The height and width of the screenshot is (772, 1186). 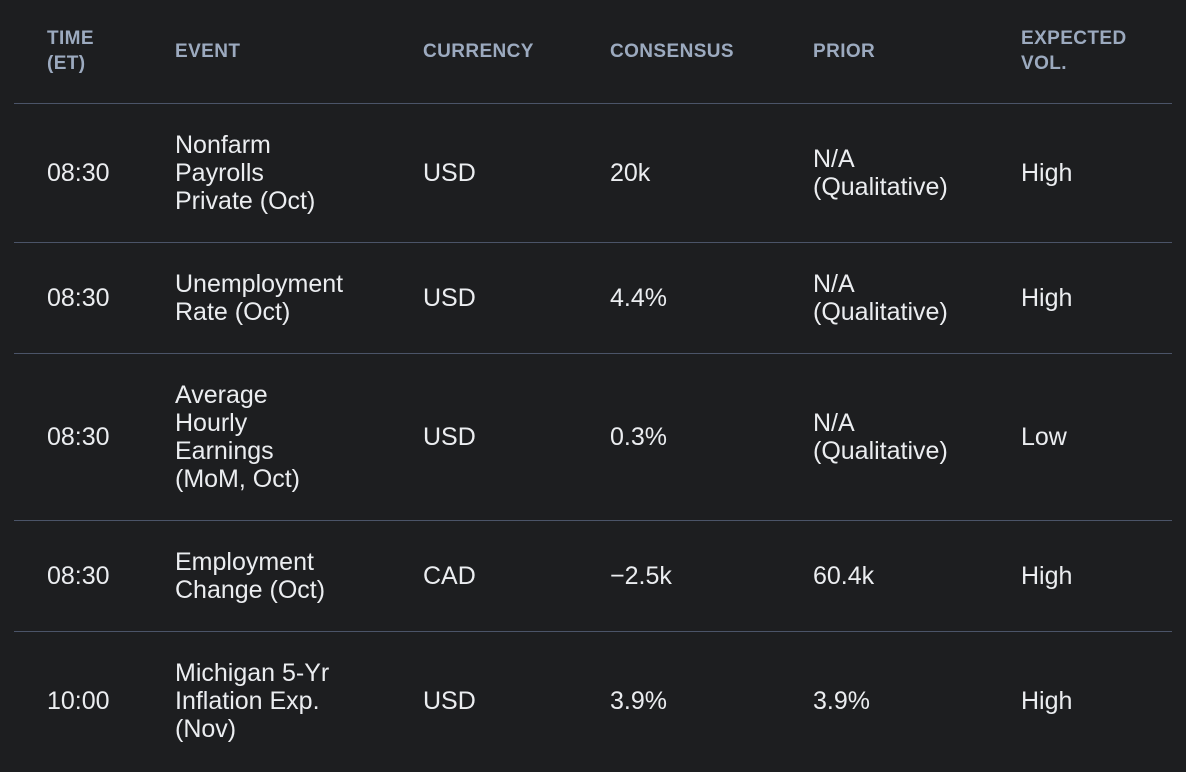 I want to click on header-prior: PRIOR, so click(x=917, y=52).